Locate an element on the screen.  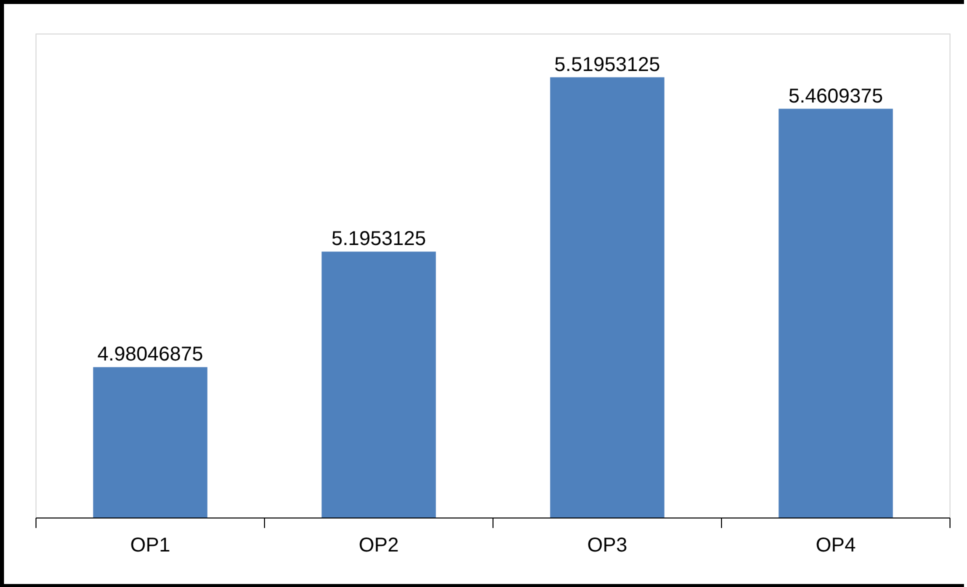
x-tick-label: OP3 is located at coordinates (607, 545).